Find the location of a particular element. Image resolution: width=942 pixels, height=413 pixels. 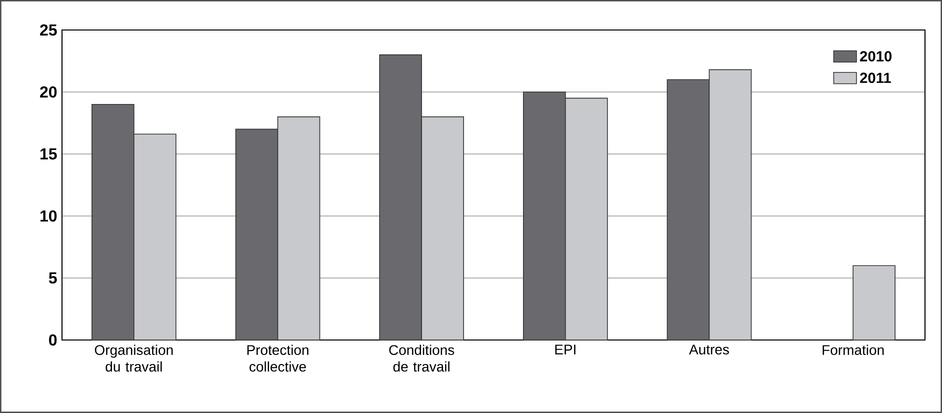

x-tick-label: Organisation du travail is located at coordinates (133, 358).